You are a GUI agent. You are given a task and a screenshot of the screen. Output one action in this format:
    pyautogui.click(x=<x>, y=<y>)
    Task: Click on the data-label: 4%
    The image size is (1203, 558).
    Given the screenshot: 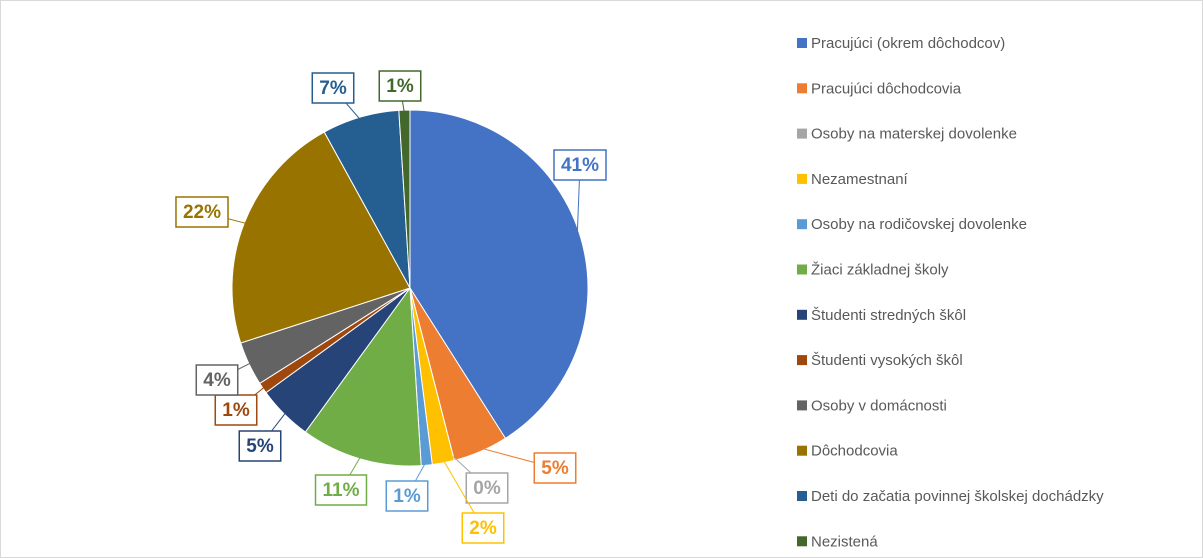 What is the action you would take?
    pyautogui.click(x=217, y=380)
    